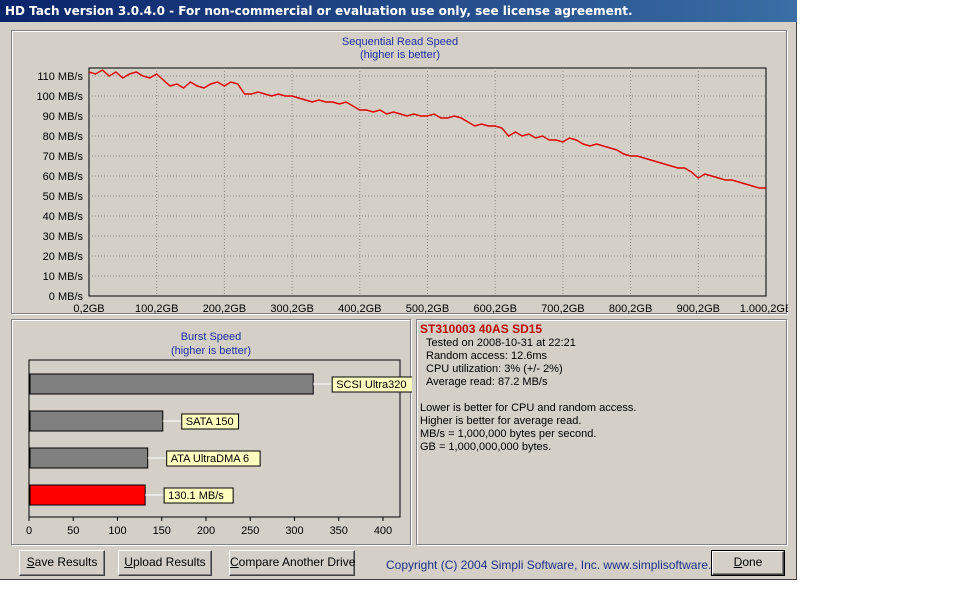 The width and height of the screenshot is (960, 600). I want to click on burst-x-tick-label: 350, so click(339, 531).